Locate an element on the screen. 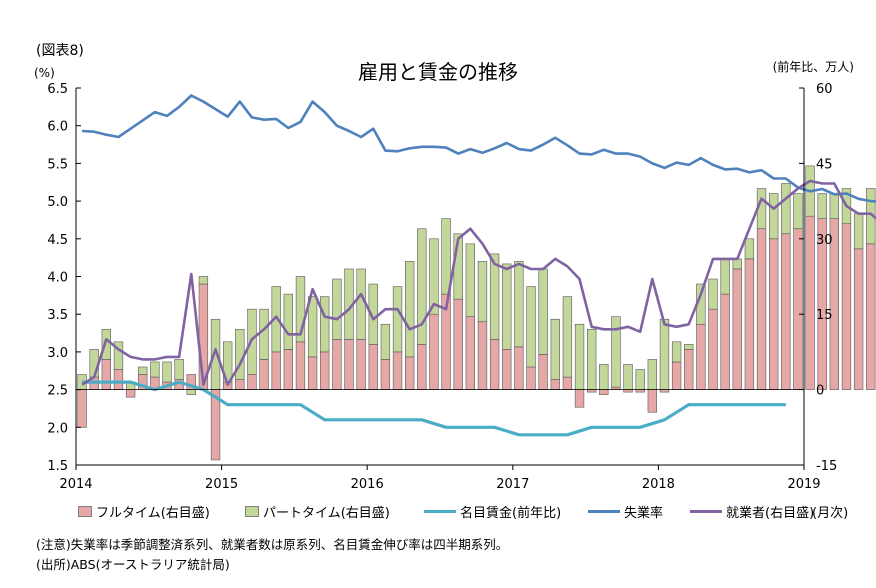 The width and height of the screenshot is (876, 588). left-tick-label: 1.5 is located at coordinates (57, 466).